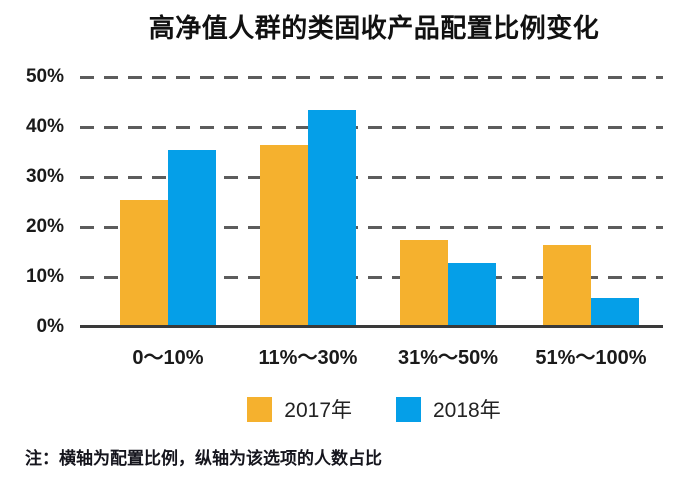 Image resolution: width=680 pixels, height=487 pixels. Describe the element at coordinates (44, 76) in the screenshot. I see `y-tick-50%: 50%` at that location.